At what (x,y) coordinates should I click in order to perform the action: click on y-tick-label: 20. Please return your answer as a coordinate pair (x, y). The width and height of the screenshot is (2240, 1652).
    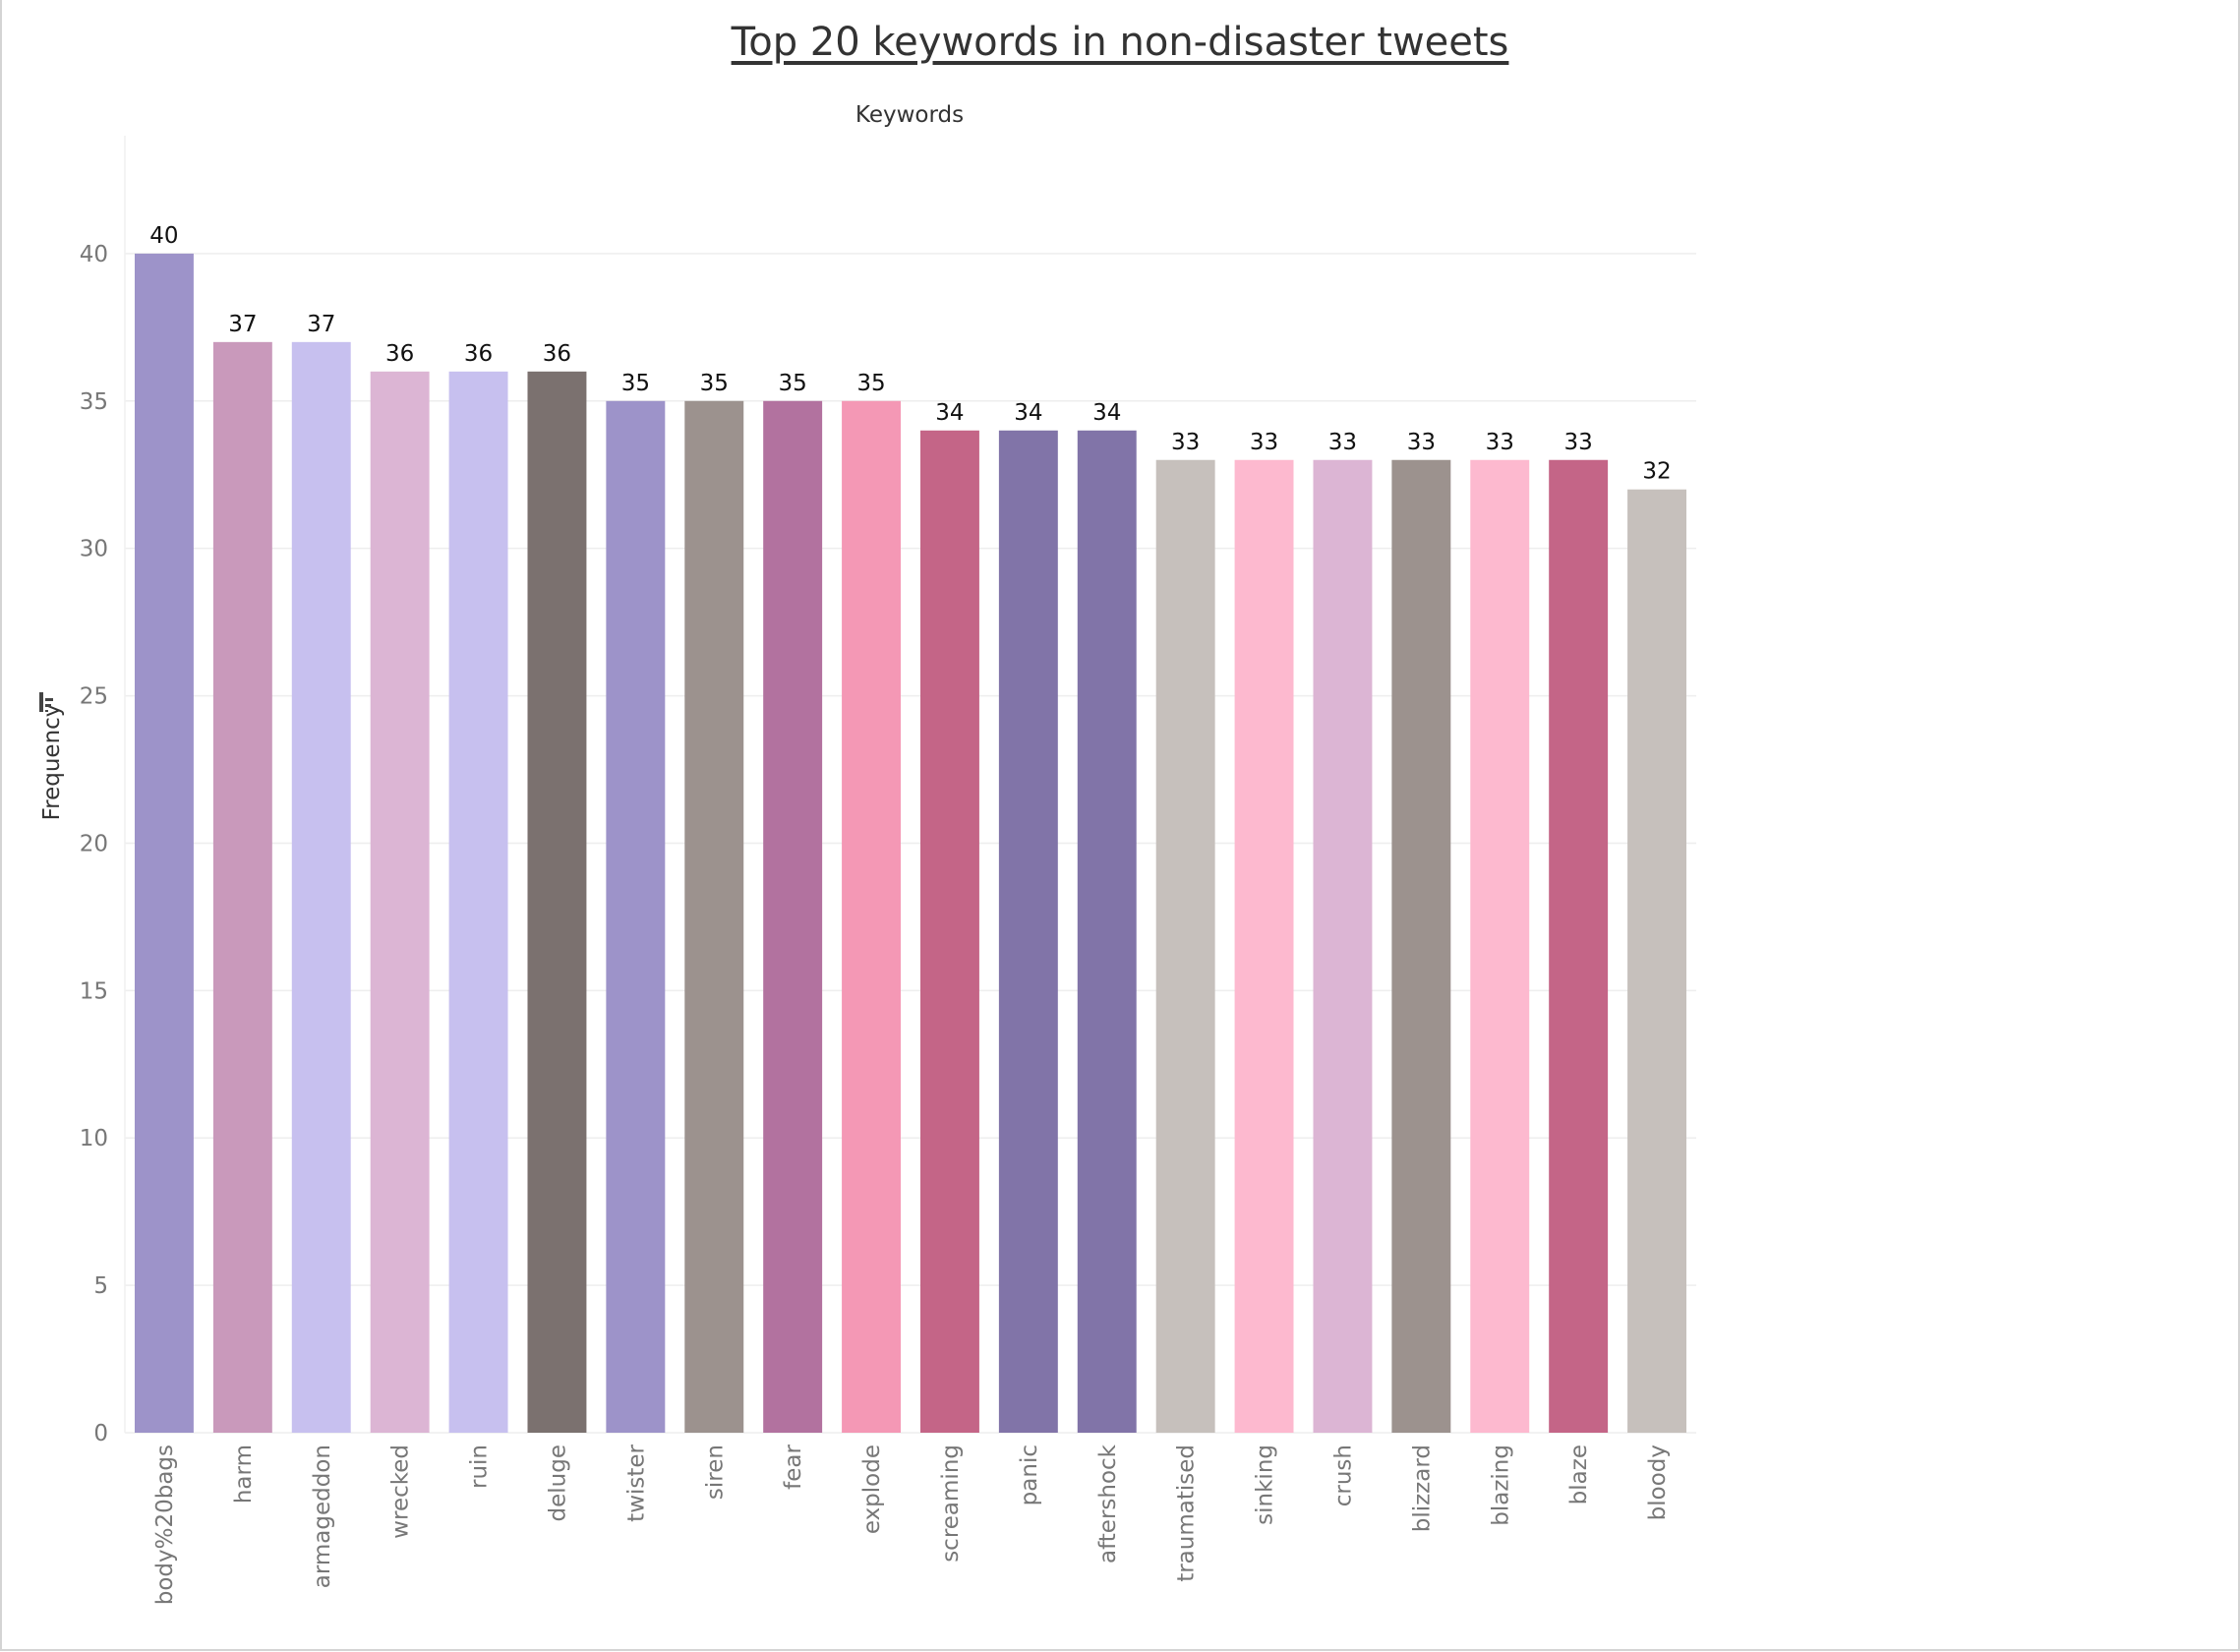
    Looking at the image, I should click on (94, 843).